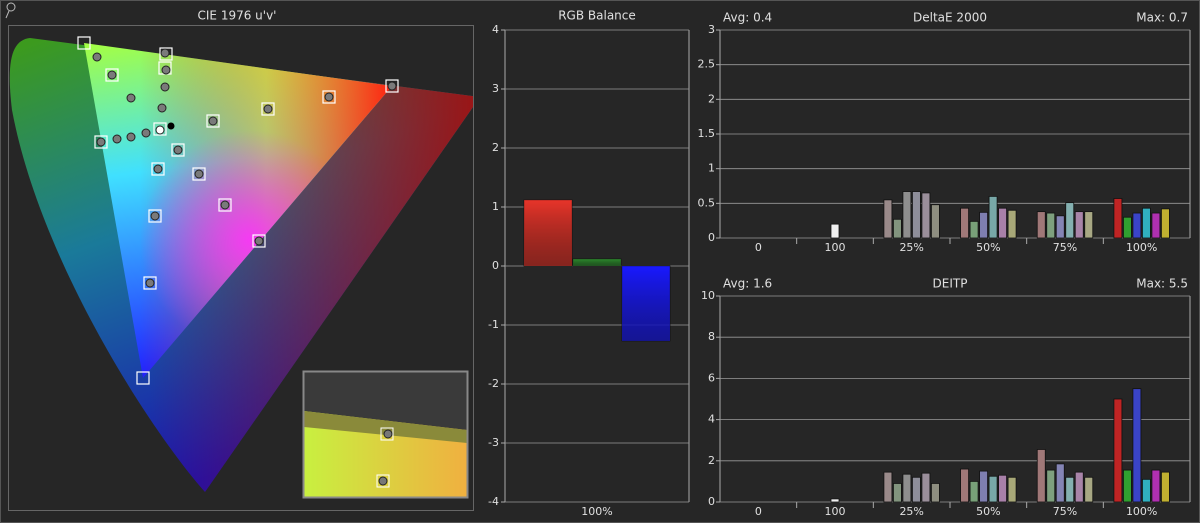 Image resolution: width=1200 pixels, height=523 pixels. I want to click on y-tick-label: -1, so click(493, 324).